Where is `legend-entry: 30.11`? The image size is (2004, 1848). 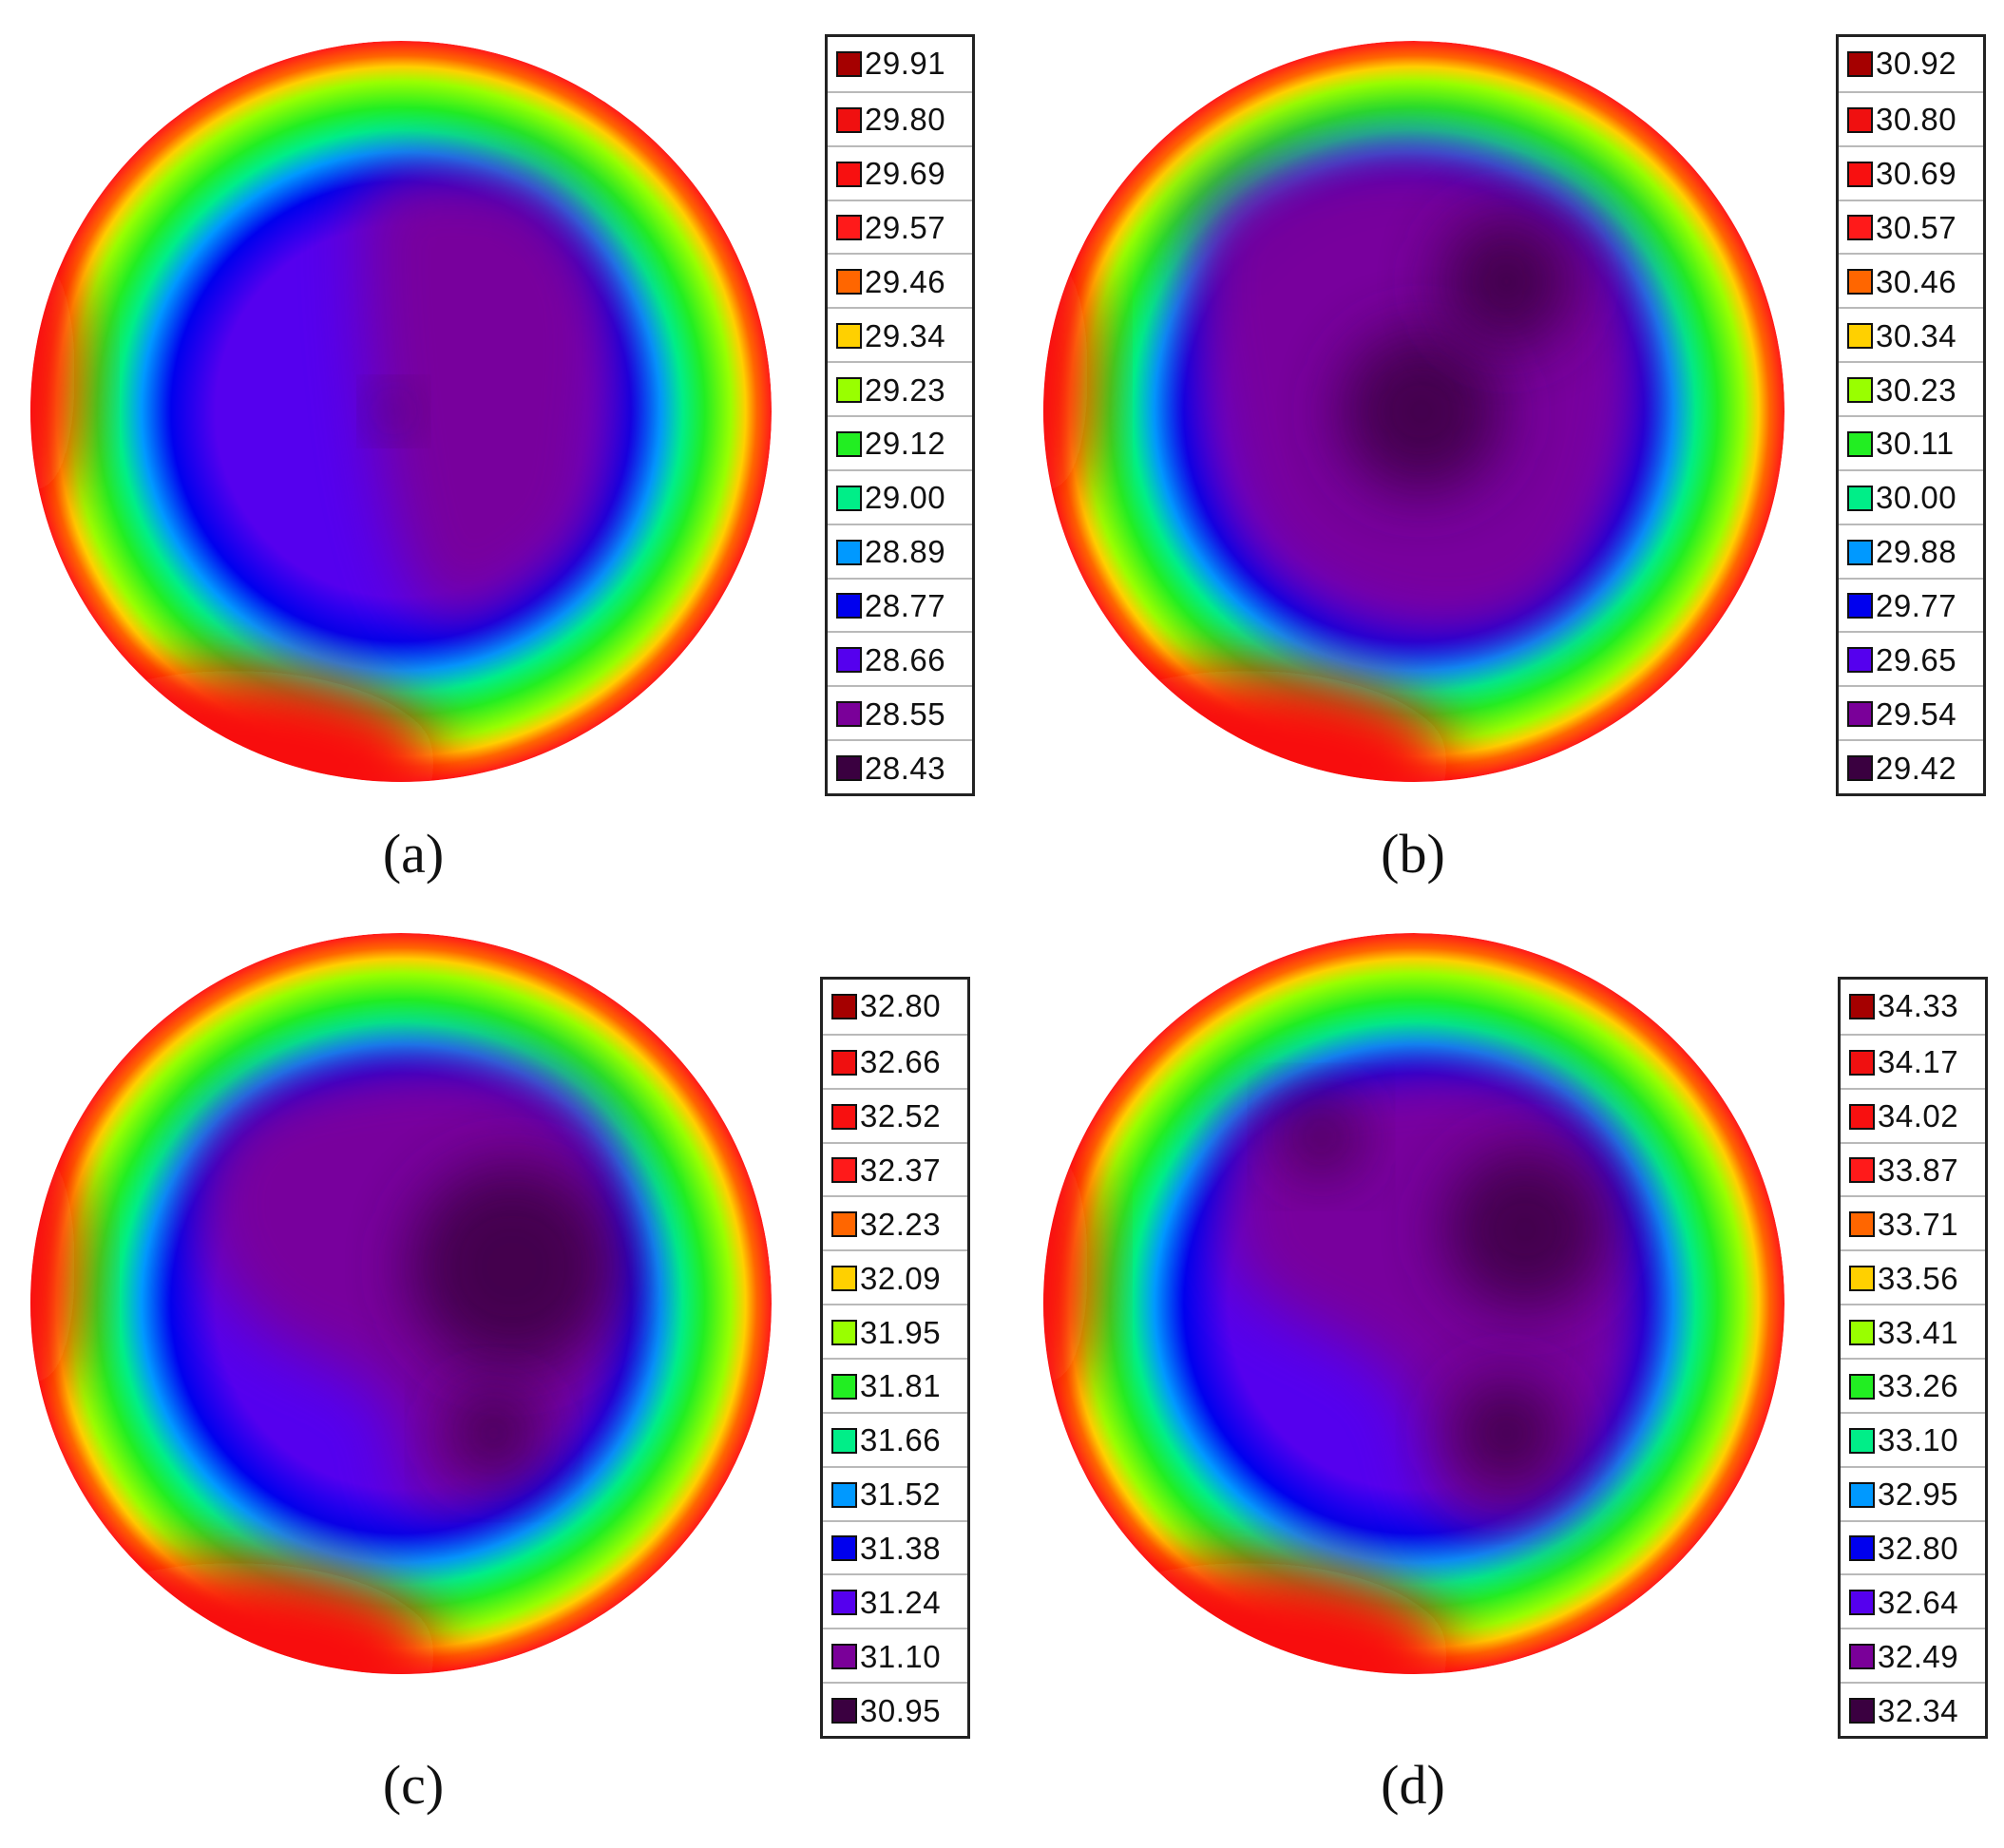
legend-entry: 30.11 is located at coordinates (1911, 443).